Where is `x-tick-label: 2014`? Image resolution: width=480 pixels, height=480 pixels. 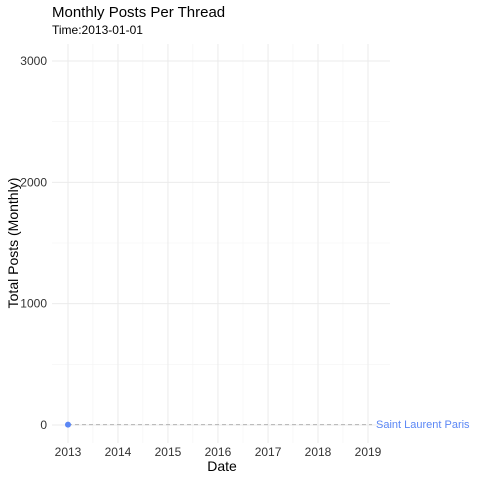 x-tick-label: 2014 is located at coordinates (118, 452).